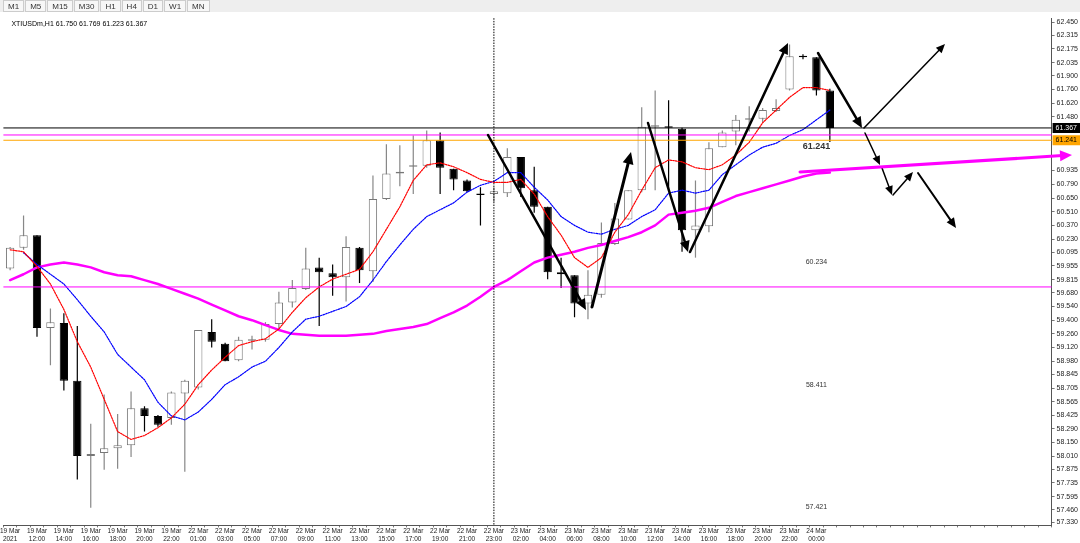 The width and height of the screenshot is (1080, 543). What do you see at coordinates (198, 6) in the screenshot?
I see `text: MN` at bounding box center [198, 6].